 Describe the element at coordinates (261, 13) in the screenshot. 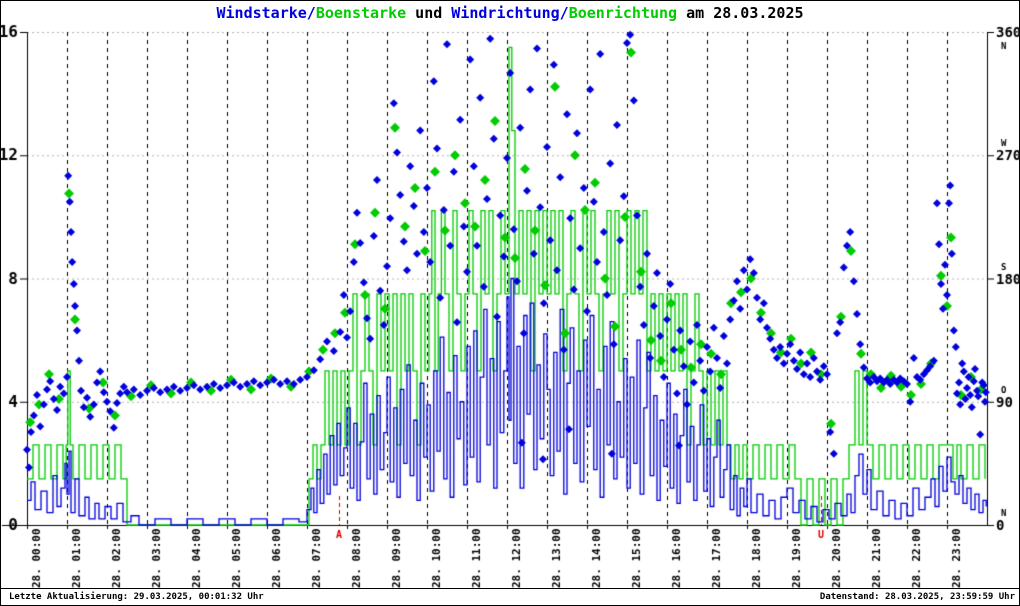

I see `title-windstarke: Windstarke` at that location.